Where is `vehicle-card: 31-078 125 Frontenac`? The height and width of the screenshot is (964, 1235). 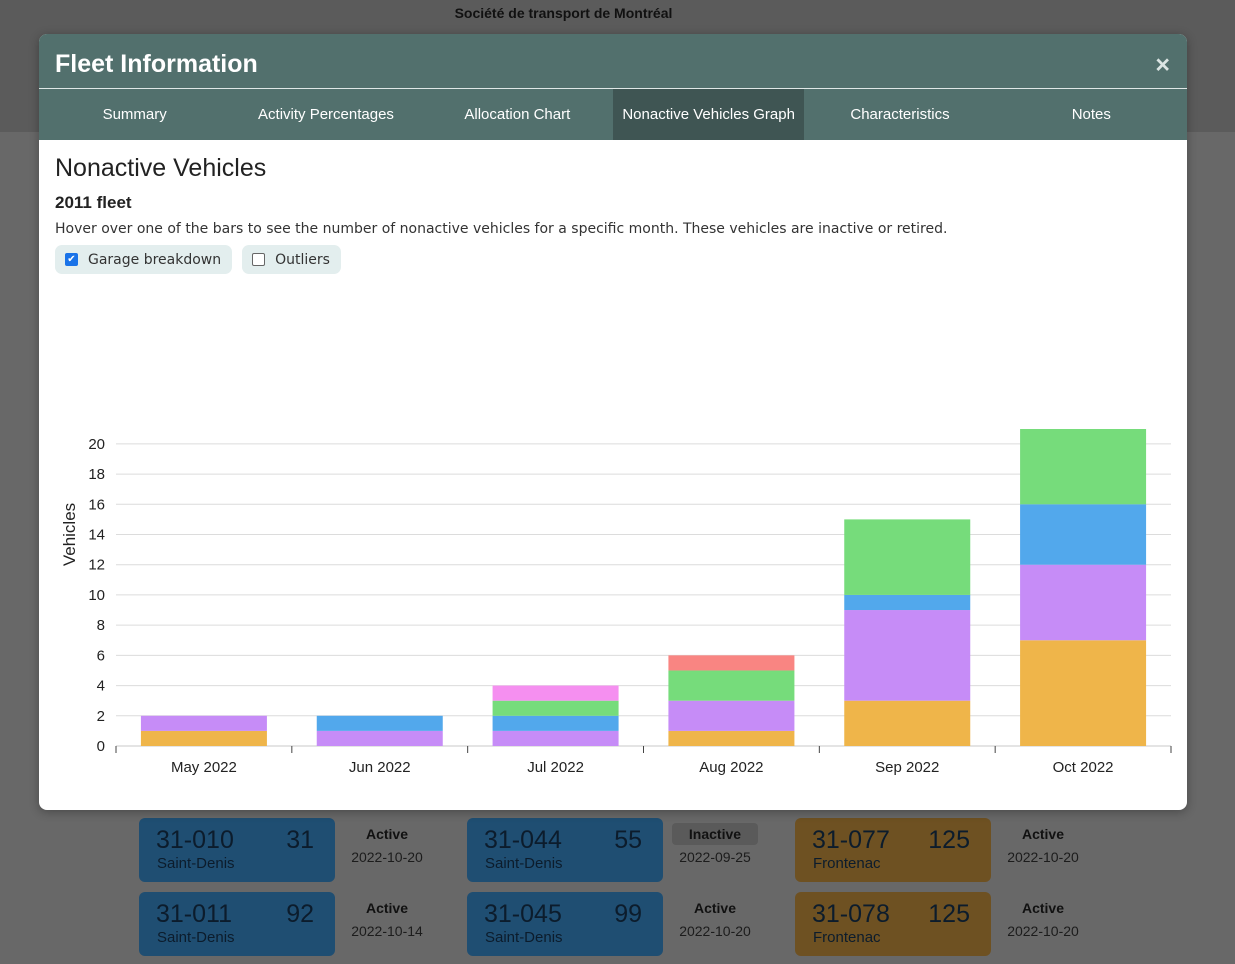
vehicle-card: 31-078 125 Frontenac is located at coordinates (893, 924).